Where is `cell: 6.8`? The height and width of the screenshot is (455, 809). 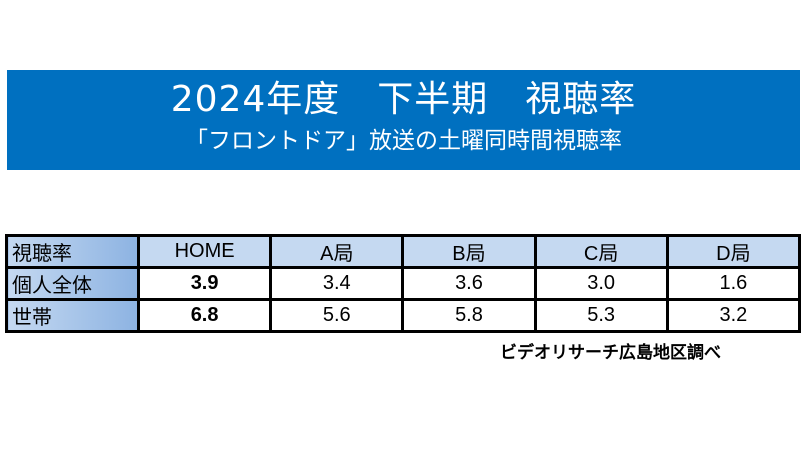
cell: 6.8 is located at coordinates (204, 315).